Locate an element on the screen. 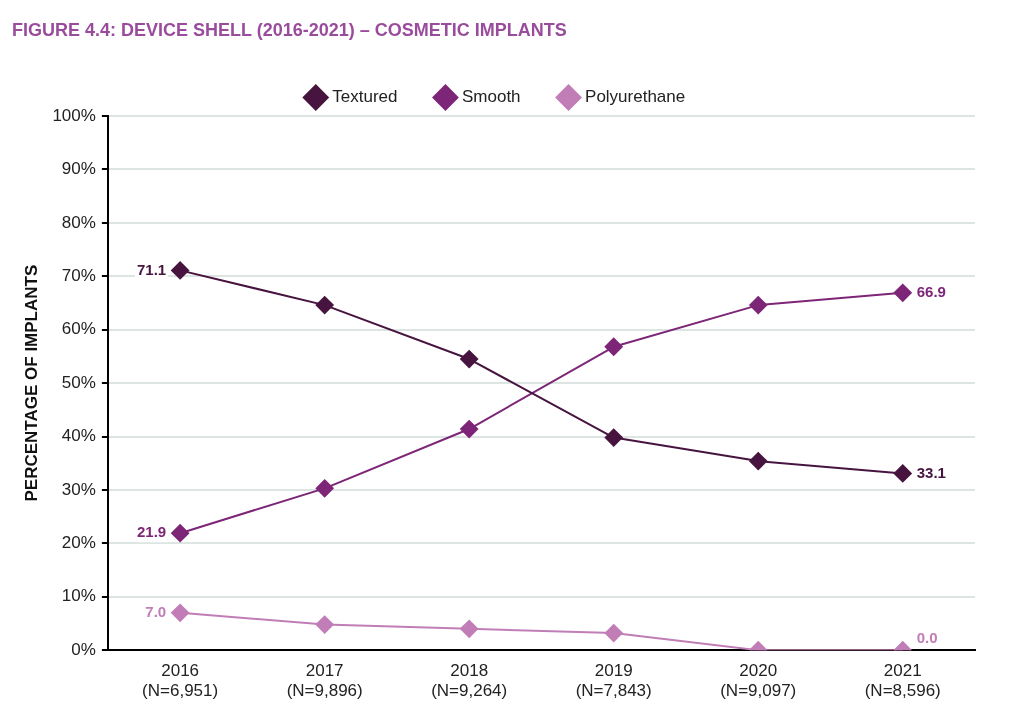  y-tick-label: 60% is located at coordinates (78, 329).